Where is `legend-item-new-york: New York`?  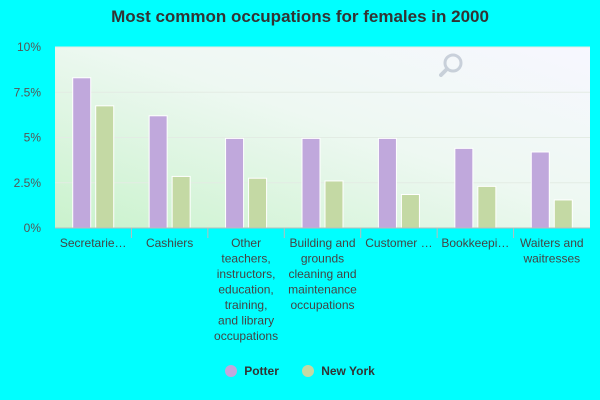
legend-item-new-york: New York is located at coordinates (338, 371).